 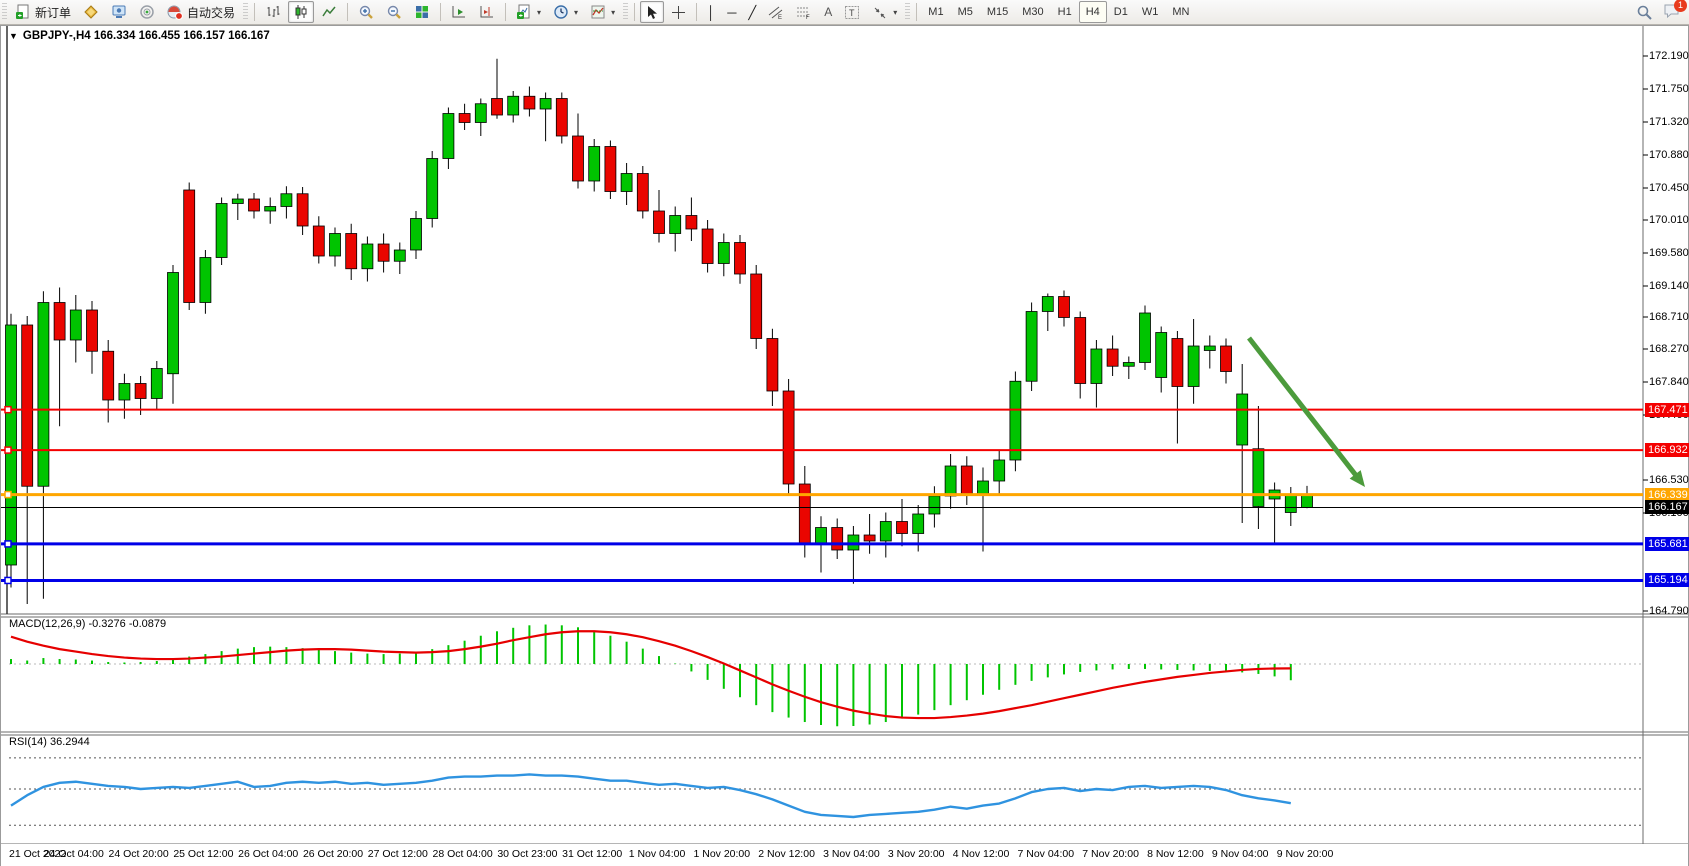 What do you see at coordinates (366, 12) in the screenshot?
I see `zoom-in-button` at bounding box center [366, 12].